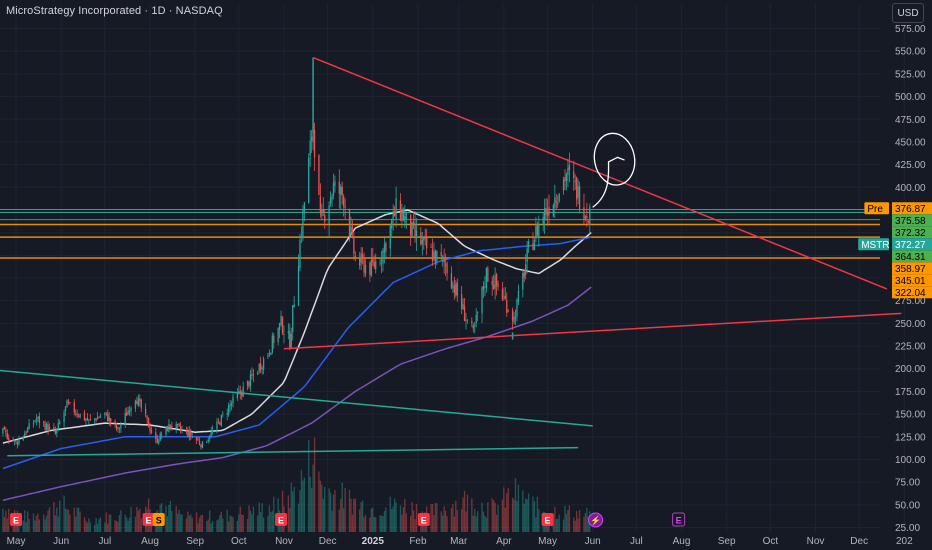 The image size is (932, 550). Describe the element at coordinates (608, 182) in the screenshot. I see `sketch-arrow` at that location.